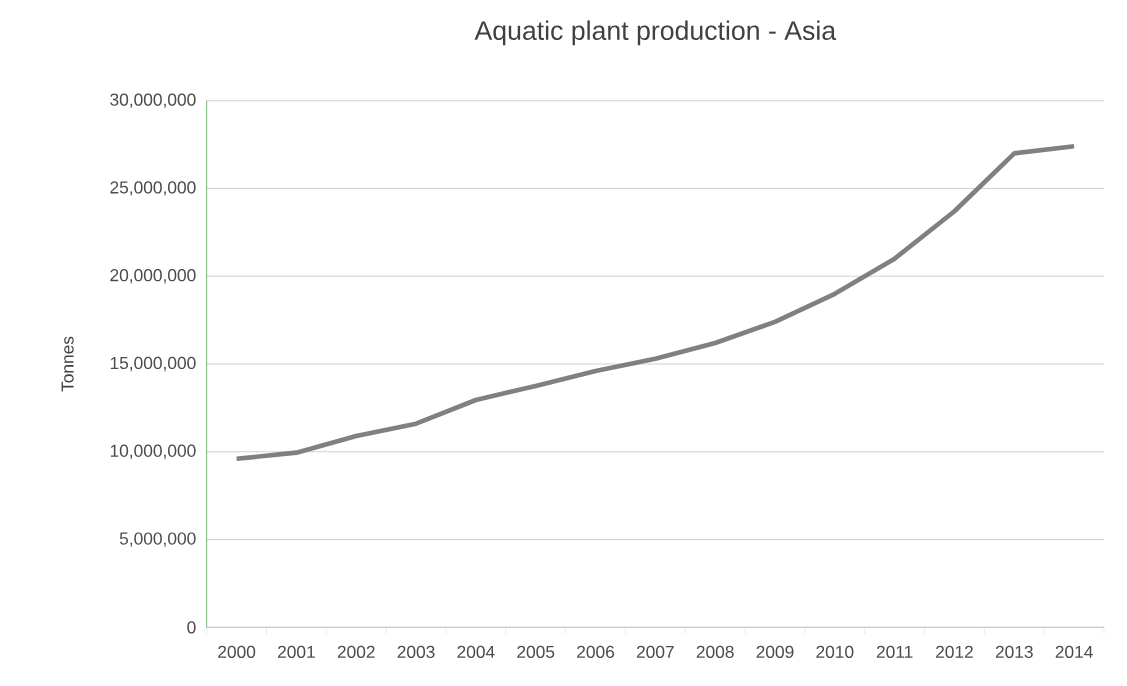 Image resolution: width=1127 pixels, height=686 pixels. Describe the element at coordinates (237, 651) in the screenshot. I see `x-tick-label: 2000` at that location.